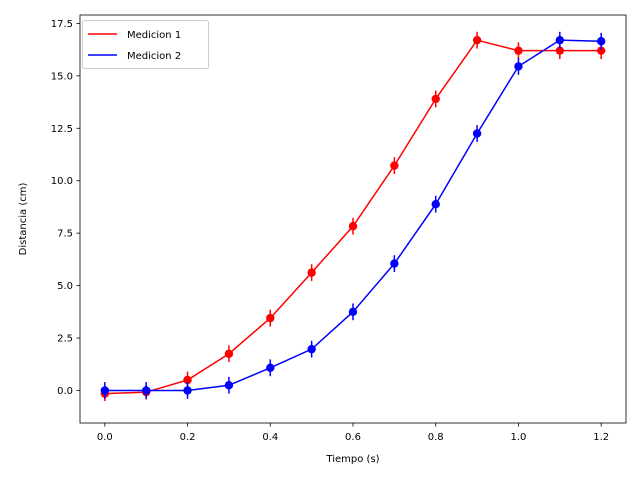  I want to click on x-axis-label: Tiempo (s), so click(352, 459).